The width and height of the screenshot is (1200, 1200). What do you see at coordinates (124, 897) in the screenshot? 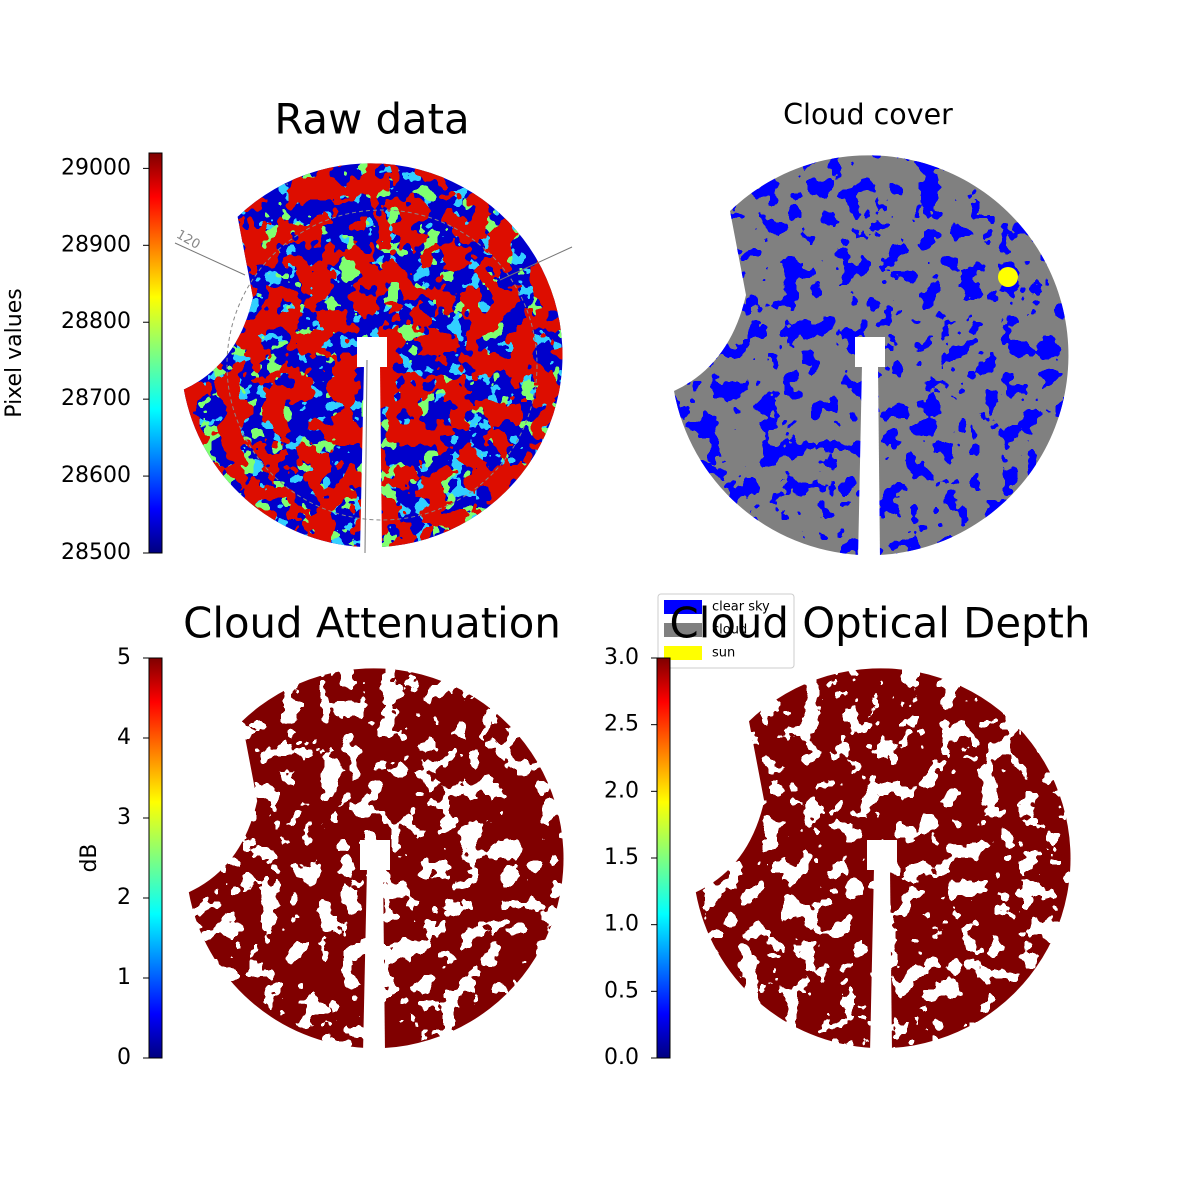
I see `colorbar-tick-label: 2` at bounding box center [124, 897].